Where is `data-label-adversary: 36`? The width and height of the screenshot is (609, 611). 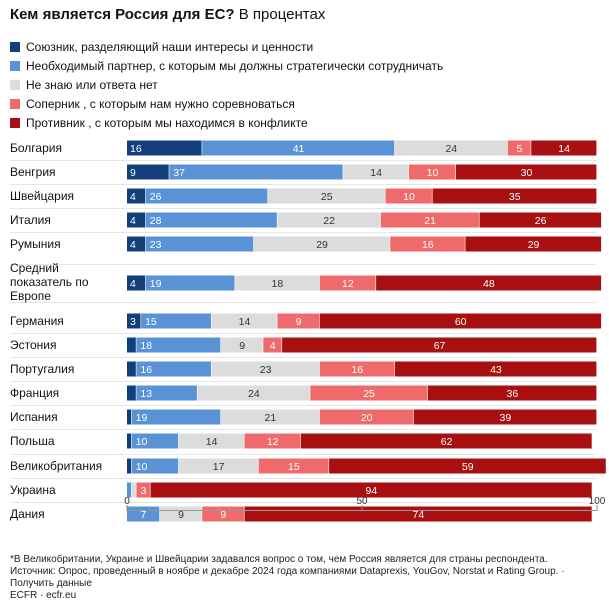 data-label-adversary: 36 is located at coordinates (513, 394).